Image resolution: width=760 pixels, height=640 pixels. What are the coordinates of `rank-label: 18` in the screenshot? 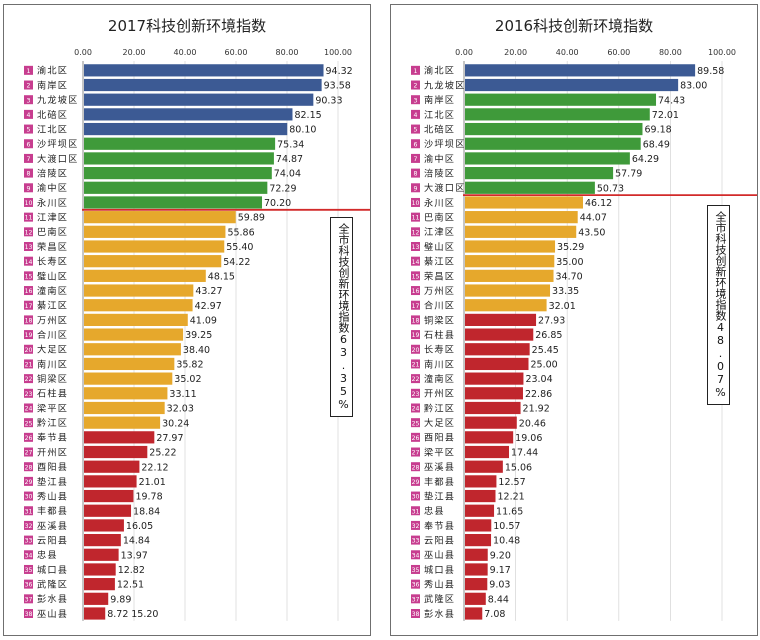 It's located at (416, 321).